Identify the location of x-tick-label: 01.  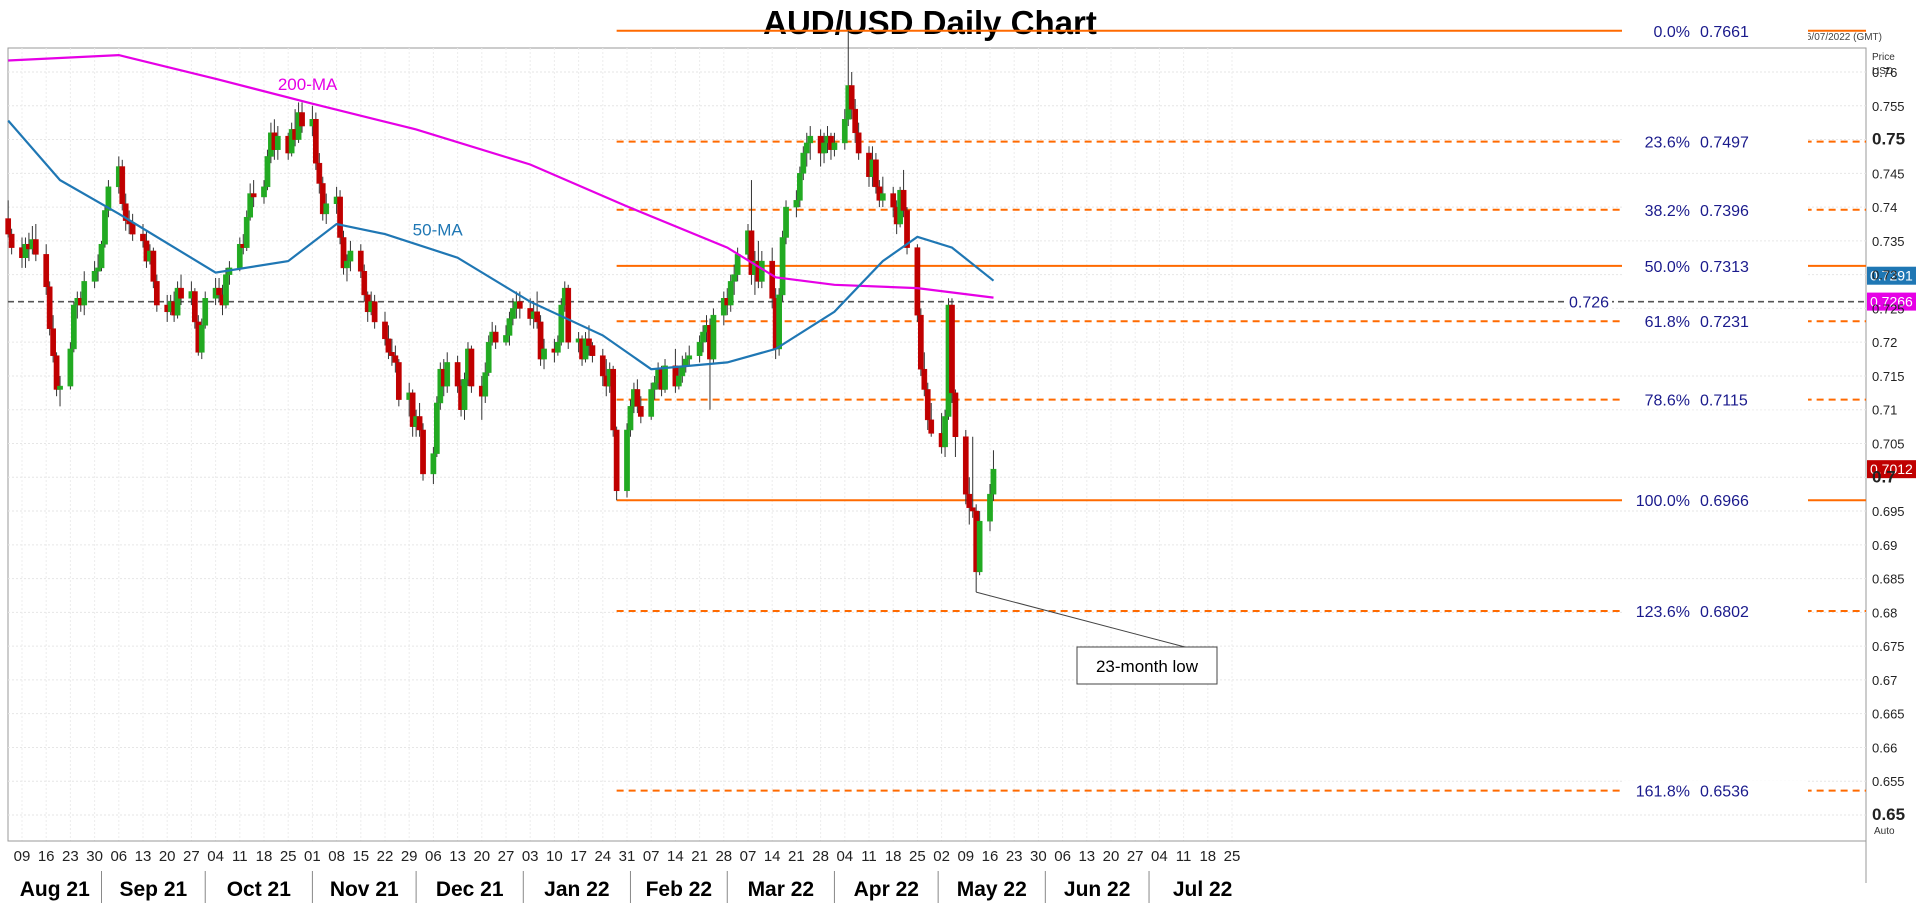
(312, 856).